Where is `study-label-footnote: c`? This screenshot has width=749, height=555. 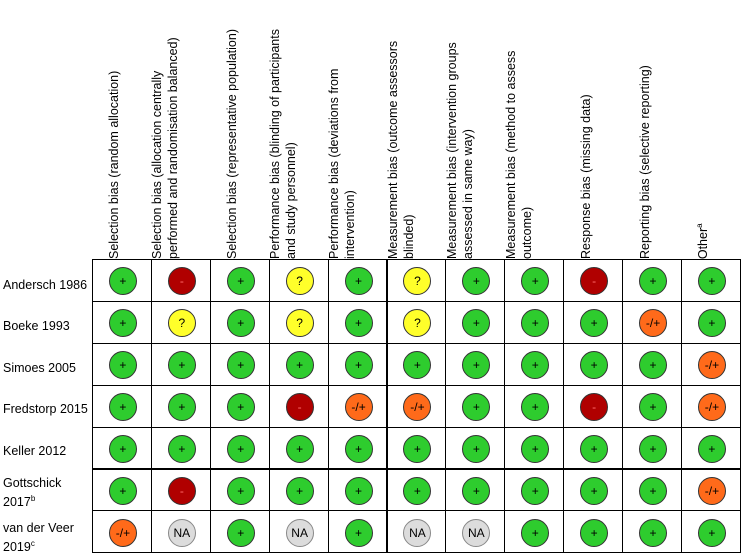
study-label-footnote: c is located at coordinates (32, 543).